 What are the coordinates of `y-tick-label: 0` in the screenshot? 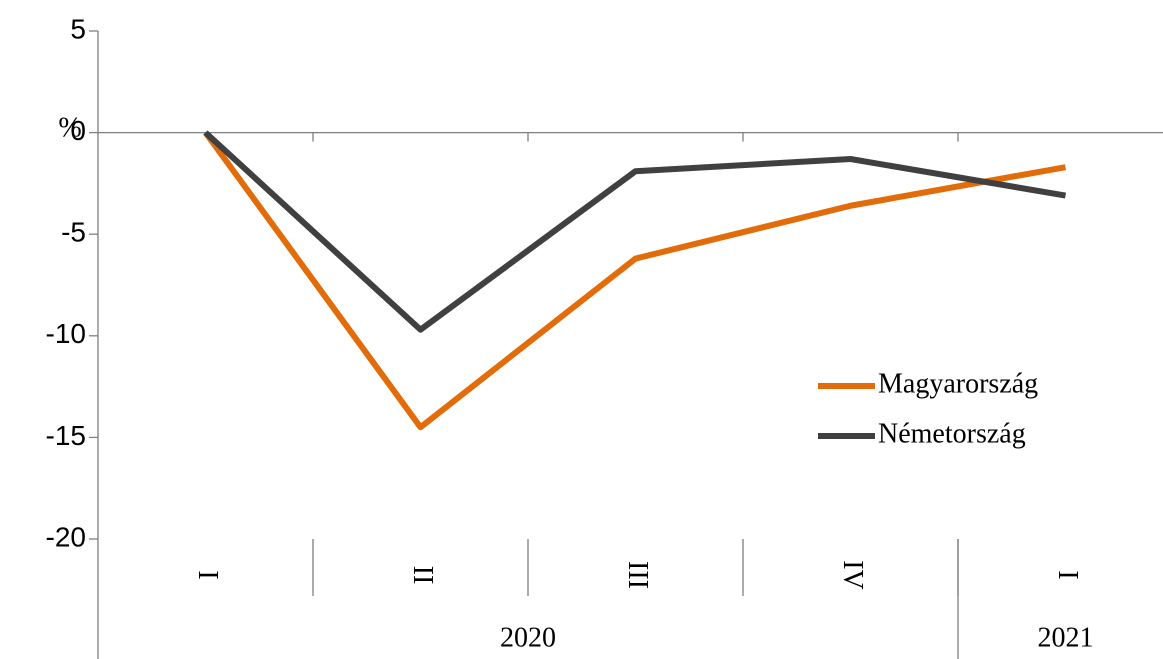 It's located at (78, 130).